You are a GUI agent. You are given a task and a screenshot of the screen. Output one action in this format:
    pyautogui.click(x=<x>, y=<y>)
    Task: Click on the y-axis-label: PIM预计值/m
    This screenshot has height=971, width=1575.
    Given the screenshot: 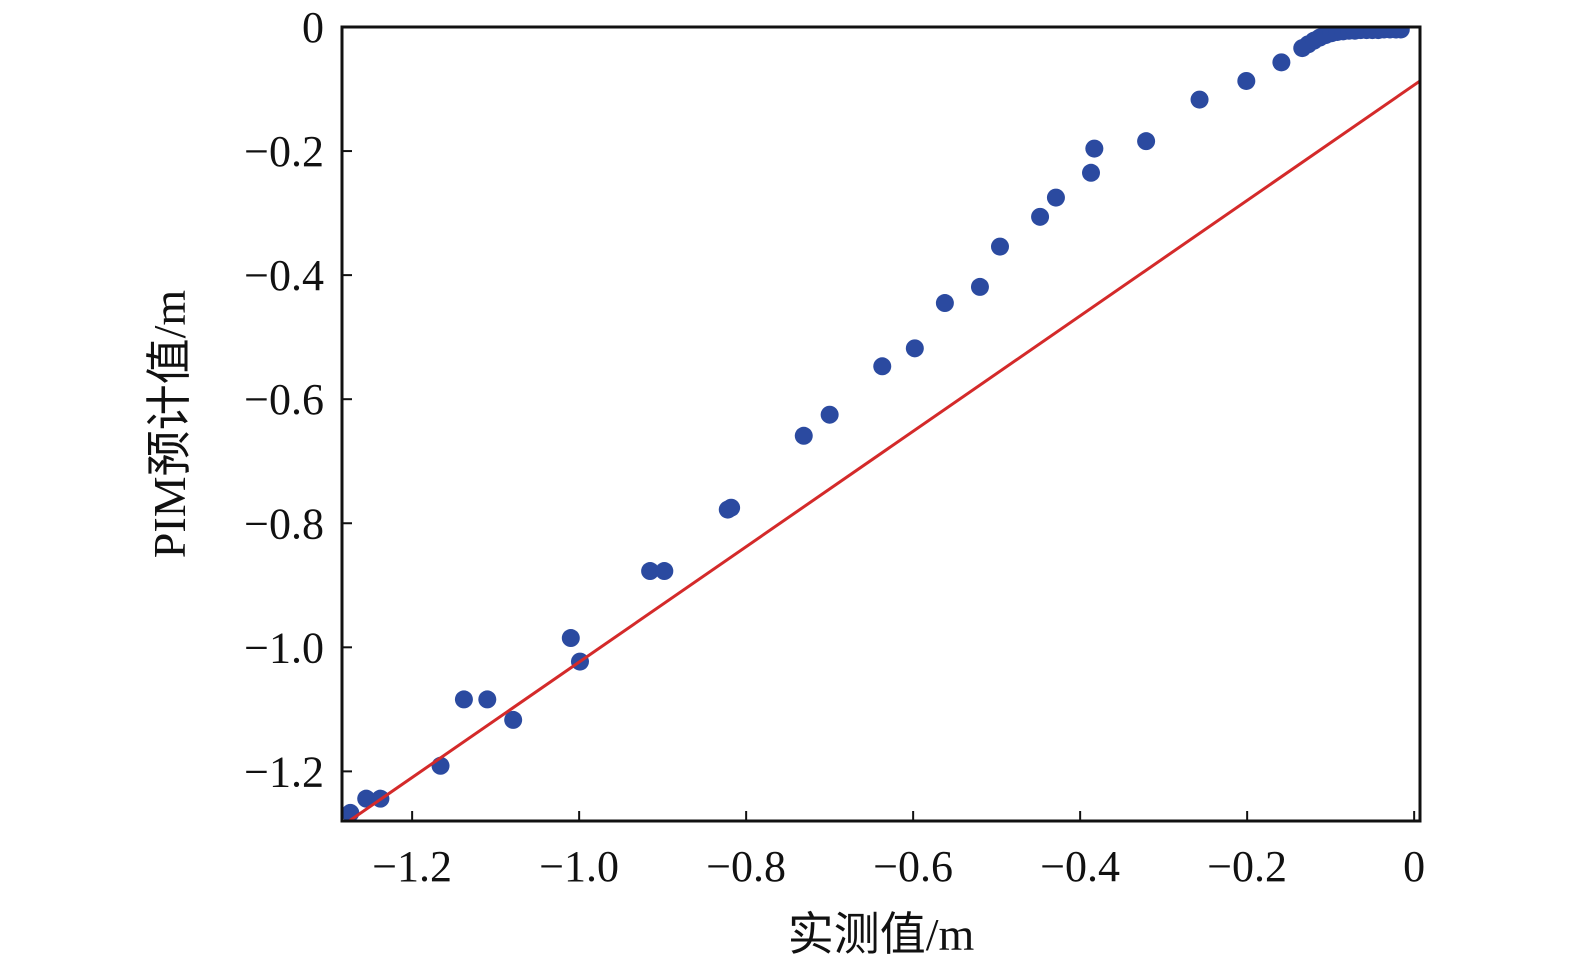 What is the action you would take?
    pyautogui.click(x=169, y=424)
    